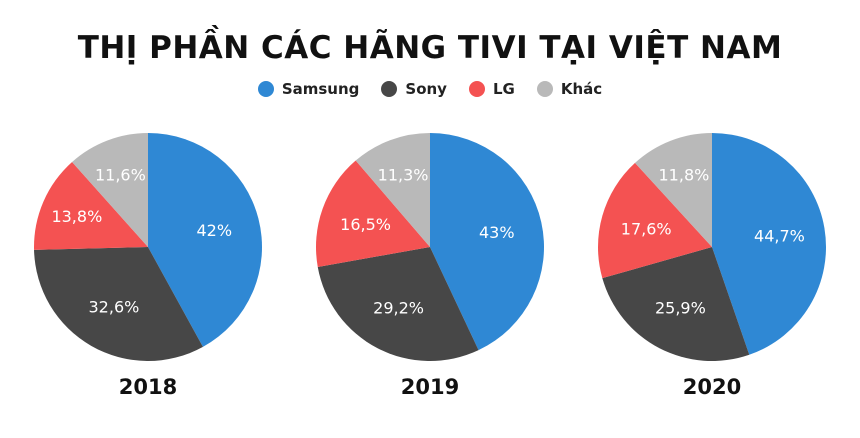  What do you see at coordinates (680, 308) in the screenshot?
I see `data-label: 25,9%` at bounding box center [680, 308].